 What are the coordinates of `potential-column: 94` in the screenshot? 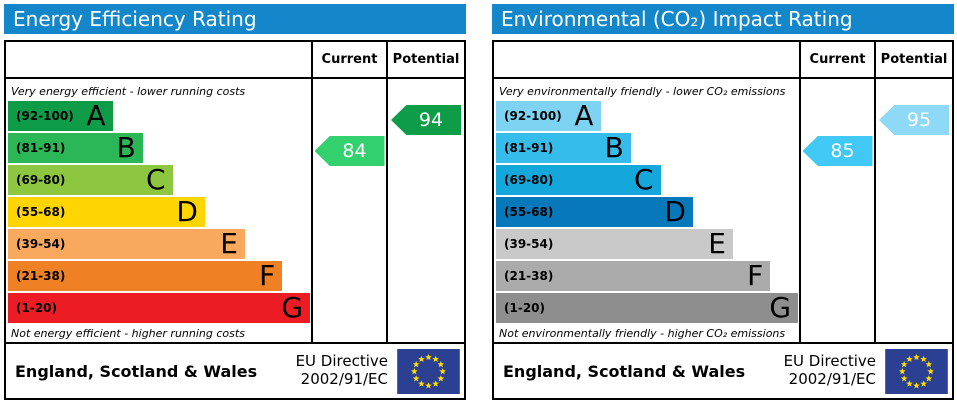 It's located at (425, 210).